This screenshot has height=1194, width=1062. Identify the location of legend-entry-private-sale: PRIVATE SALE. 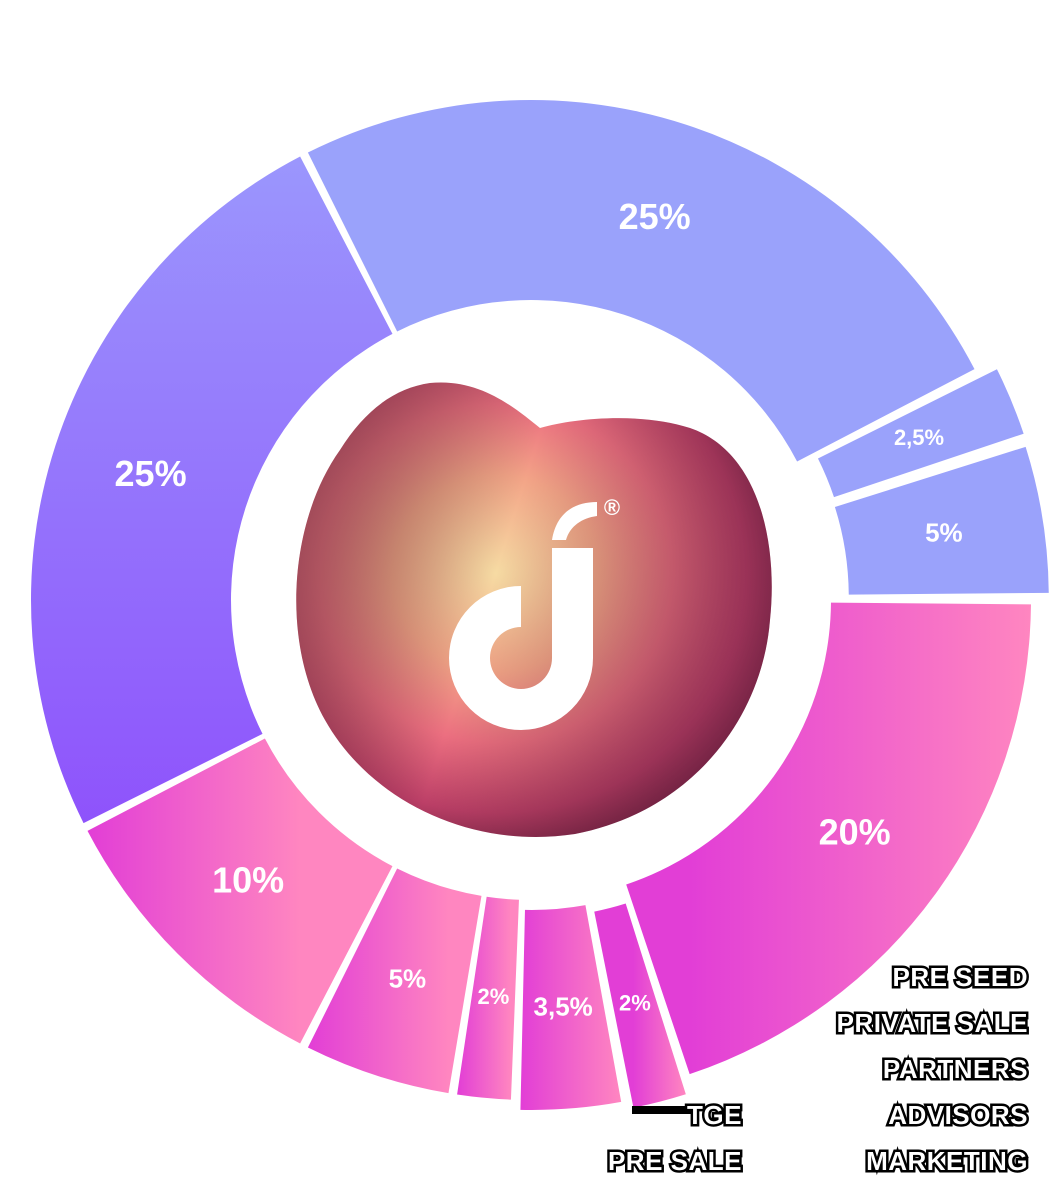
(932, 1023).